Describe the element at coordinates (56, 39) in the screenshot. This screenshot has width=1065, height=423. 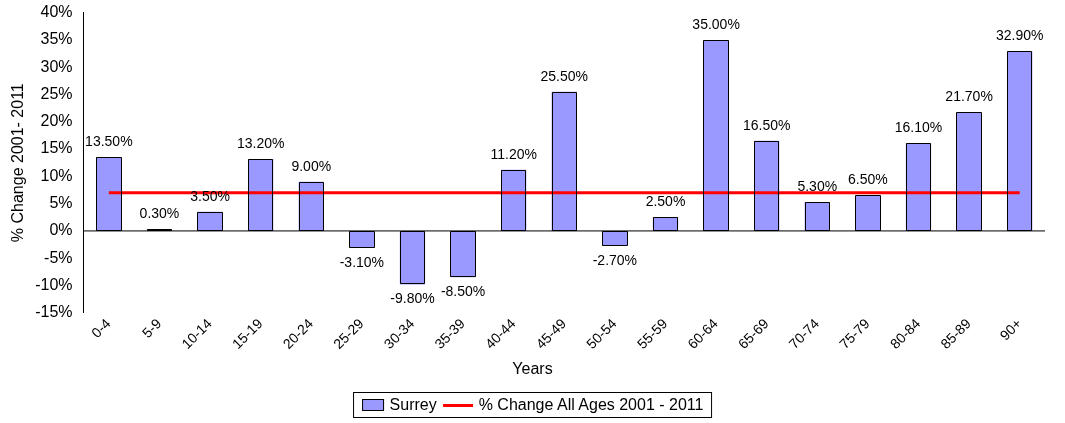
I see `y-tick-label: 35%` at that location.